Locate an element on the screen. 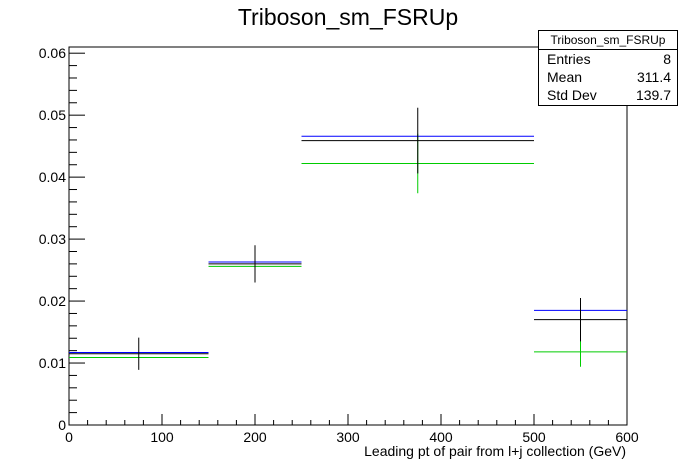 This screenshot has width=696, height=472. y-tick-label: 0.01 is located at coordinates (52, 363).